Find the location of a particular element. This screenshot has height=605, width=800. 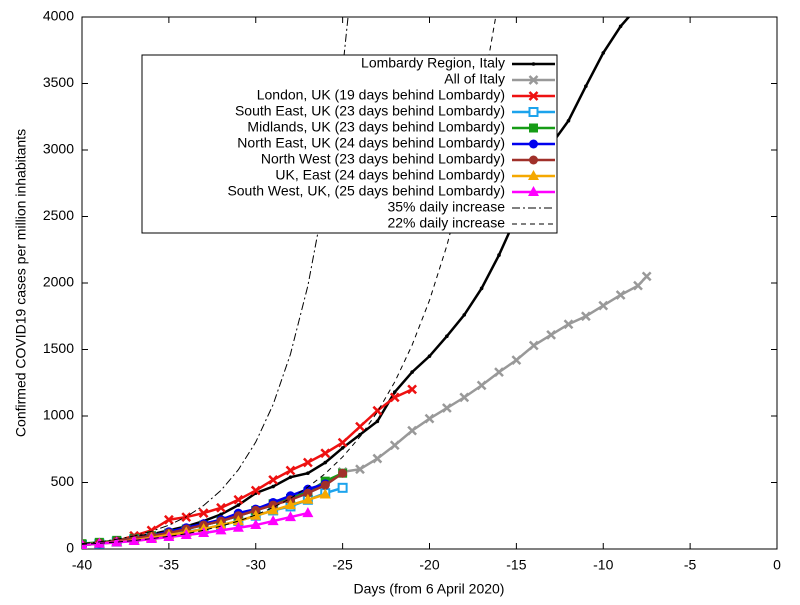

legend-label: UK, East (24 days behind Lombardy) is located at coordinates (390, 175).